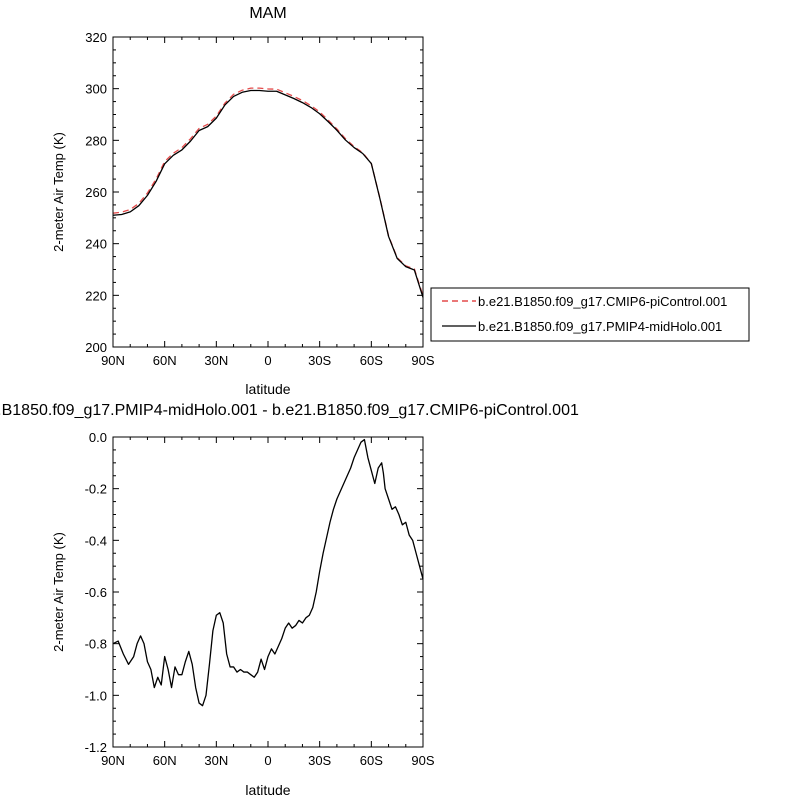  Describe the element at coordinates (602, 301) in the screenshot. I see `legend-label-picontrol: b.e21.B1850.f09_g17.CMIP6-piControl.001` at that location.